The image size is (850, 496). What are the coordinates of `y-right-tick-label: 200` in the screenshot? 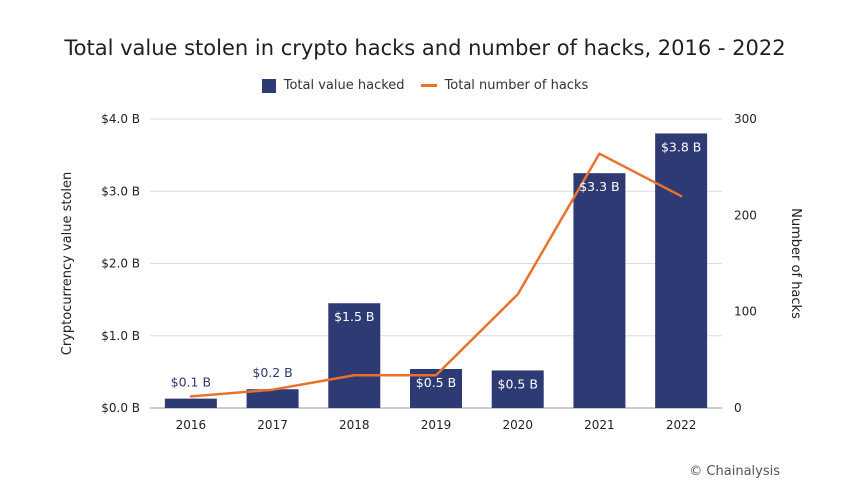 It's located at (745, 215).